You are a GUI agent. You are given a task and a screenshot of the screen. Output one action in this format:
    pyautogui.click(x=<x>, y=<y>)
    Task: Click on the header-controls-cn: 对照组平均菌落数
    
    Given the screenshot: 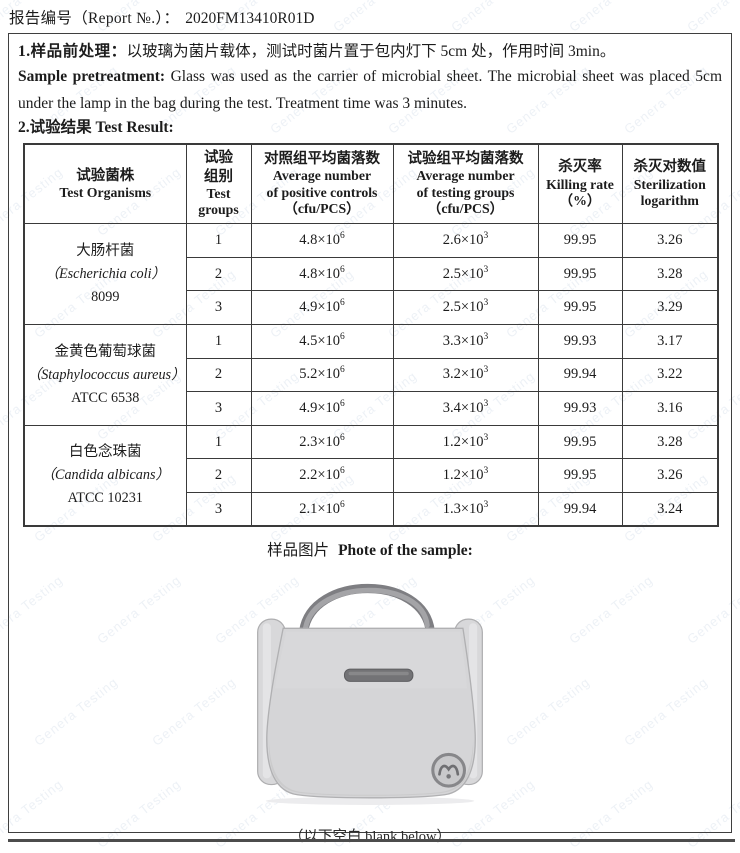 What is the action you would take?
    pyautogui.click(x=322, y=159)
    